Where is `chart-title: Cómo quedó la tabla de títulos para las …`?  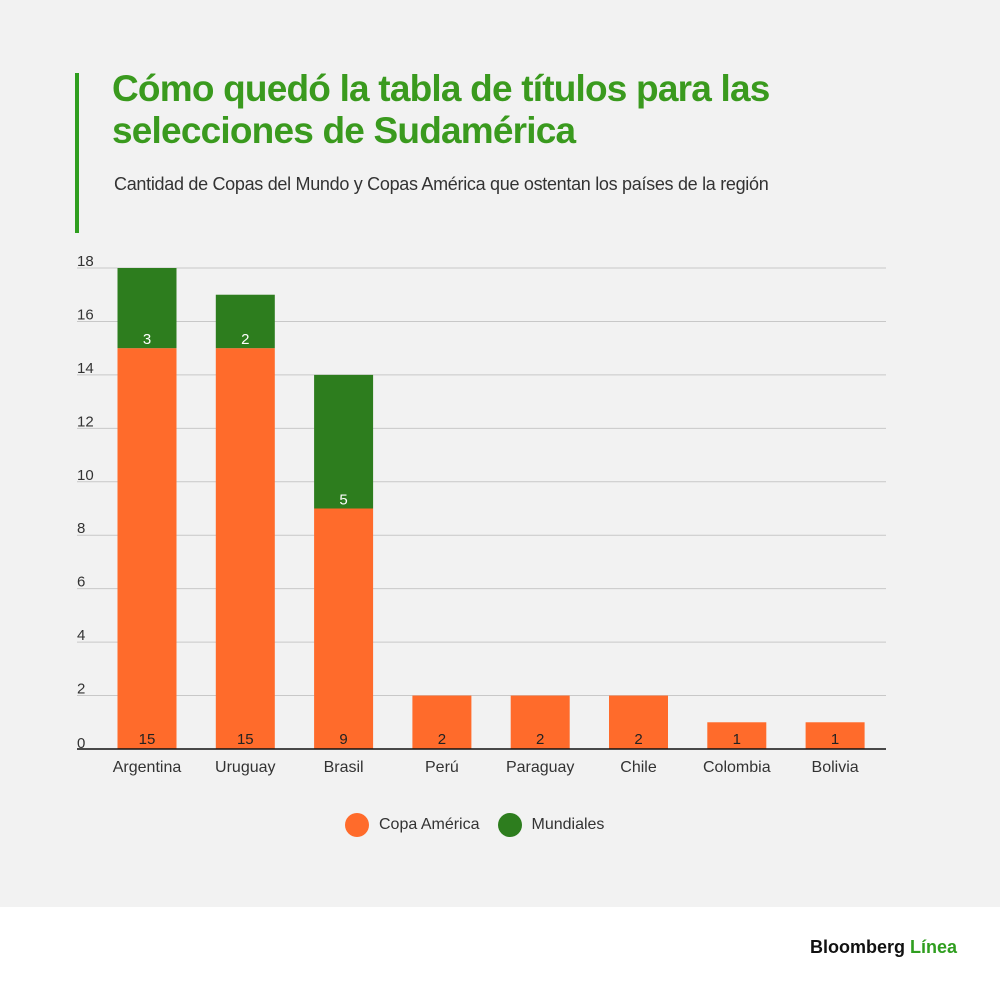 chart-title: Cómo quedó la tabla de títulos para las … is located at coordinates (441, 109).